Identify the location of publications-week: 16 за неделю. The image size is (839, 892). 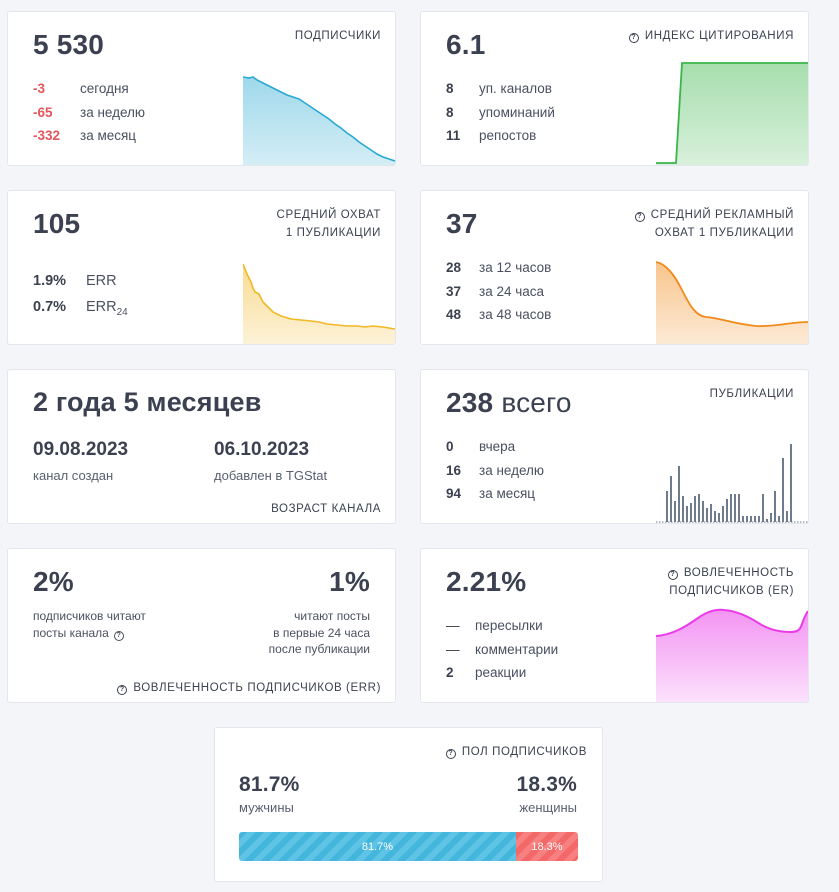
(495, 470).